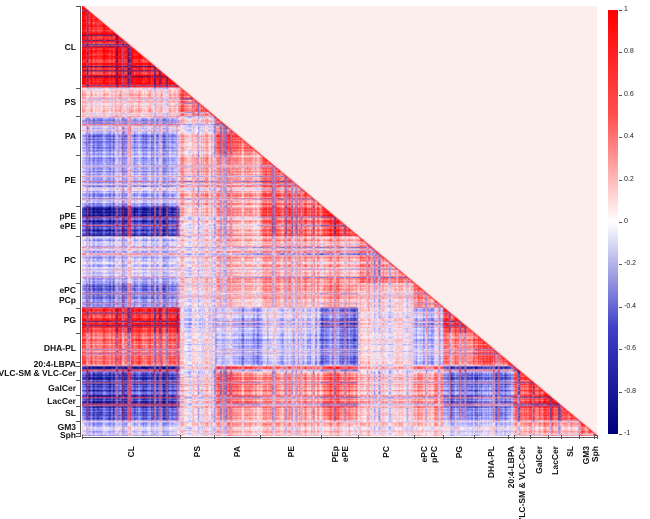 The height and width of the screenshot is (519, 650). What do you see at coordinates (385, 452) in the screenshot?
I see `x-axis-label: PC` at bounding box center [385, 452].